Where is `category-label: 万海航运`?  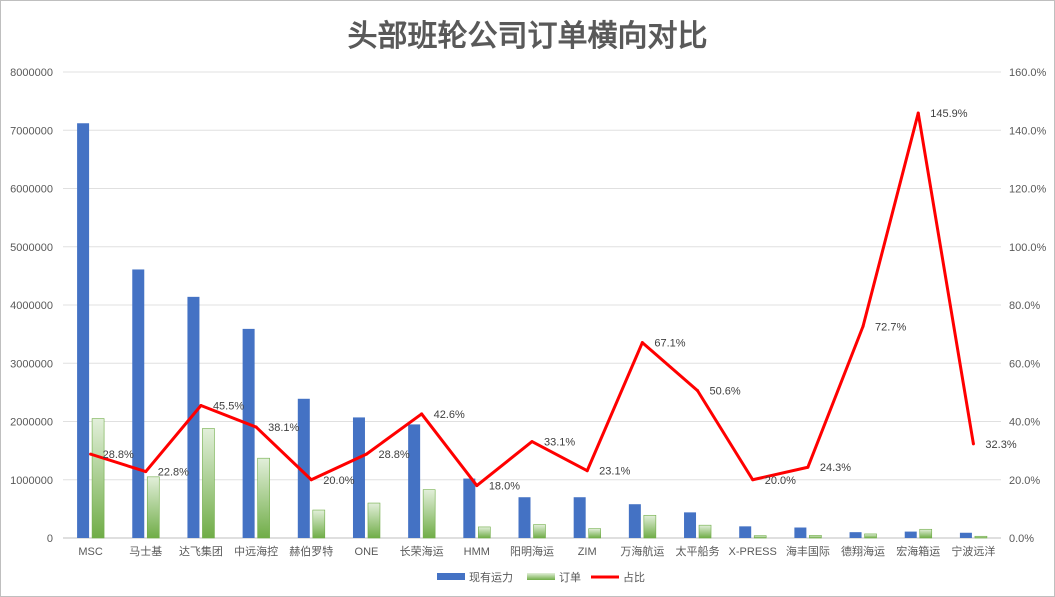
category-label: 万海航运 is located at coordinates (642, 551).